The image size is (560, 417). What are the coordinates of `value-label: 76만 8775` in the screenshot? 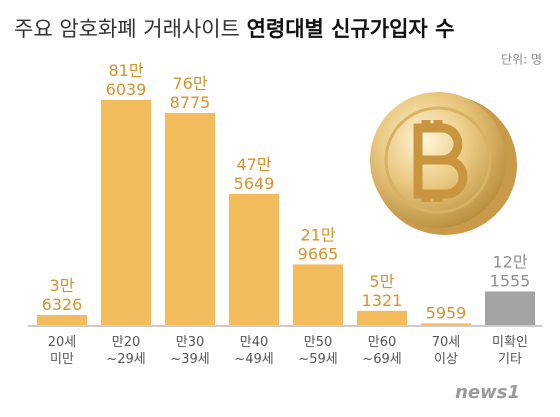 It's located at (190, 93).